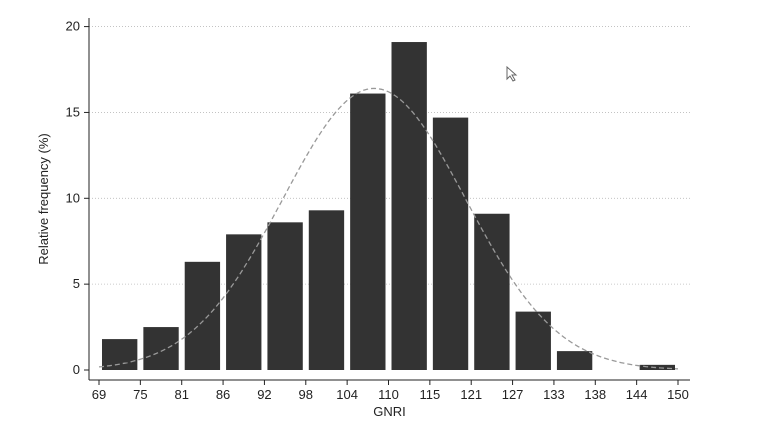 The height and width of the screenshot is (426, 758). What do you see at coordinates (76, 369) in the screenshot?
I see `y-tick-label: 0` at bounding box center [76, 369].